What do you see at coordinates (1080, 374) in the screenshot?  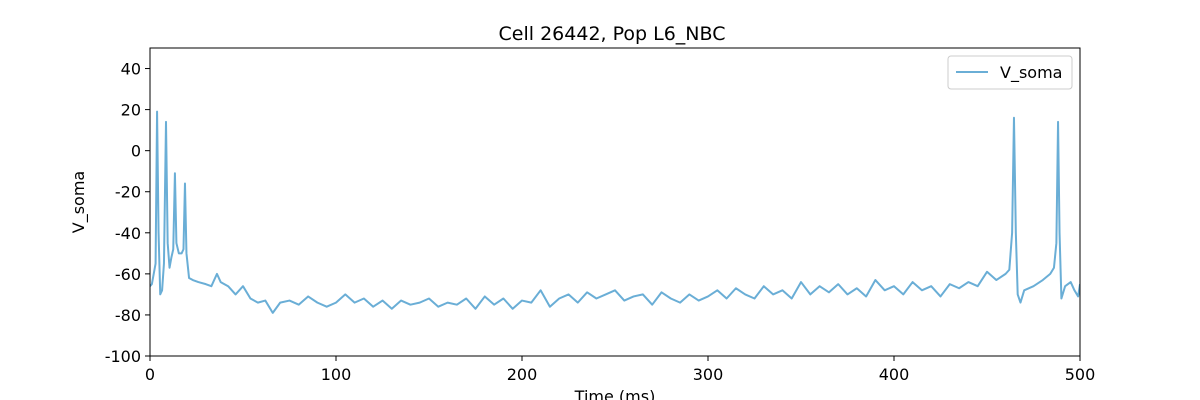 I see `x-tick-label: 500` at bounding box center [1080, 374].